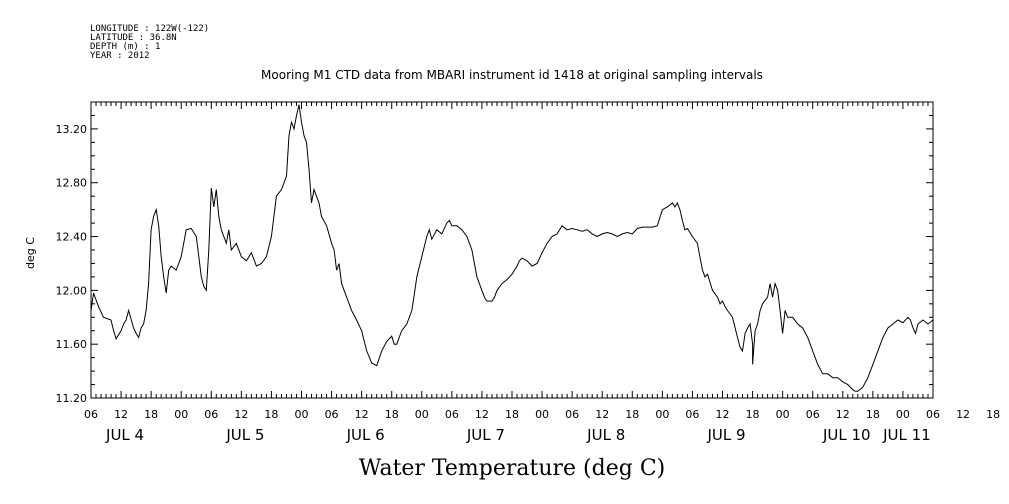 The image size is (1009, 504). What do you see at coordinates (125, 47) in the screenshot?
I see `depth-label: DEPTH (m) : 1` at bounding box center [125, 47].